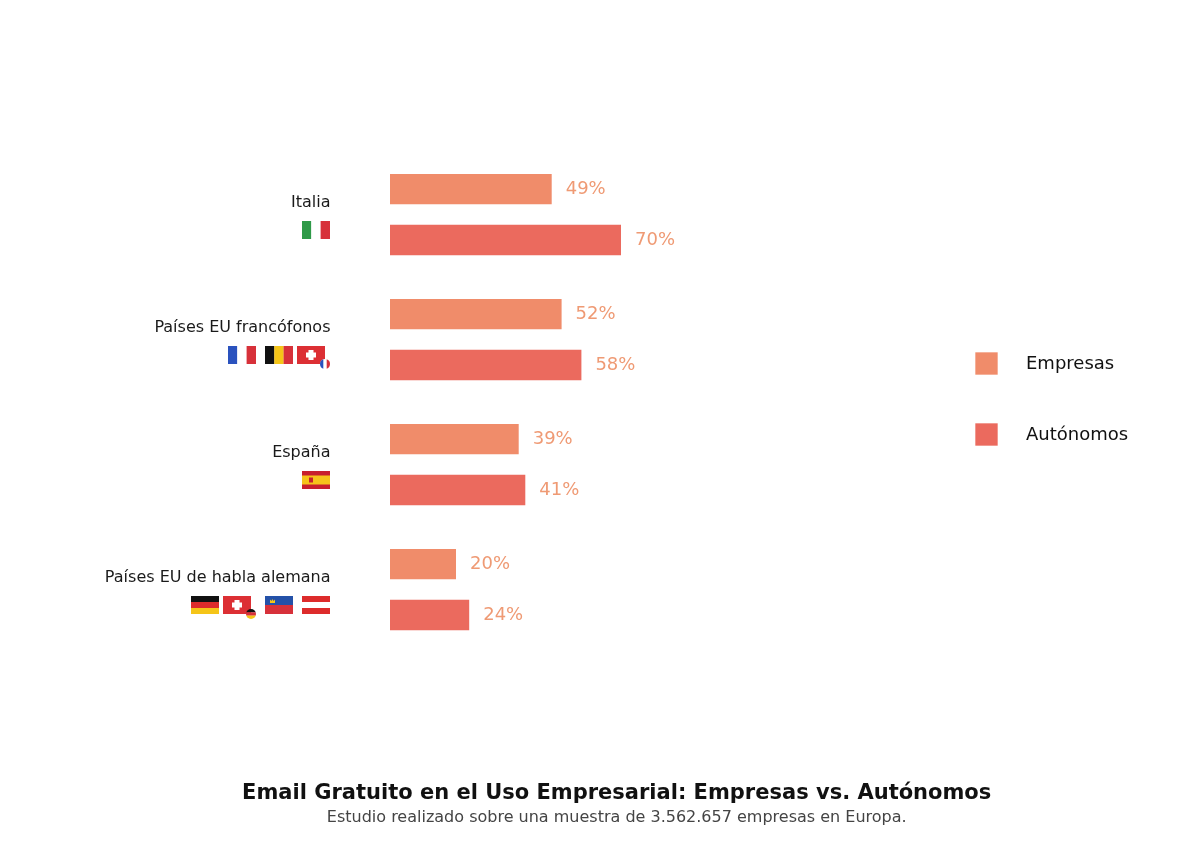 The width and height of the screenshot is (1200, 866). What do you see at coordinates (559, 488) in the screenshot?
I see `data-label: 41%` at bounding box center [559, 488].